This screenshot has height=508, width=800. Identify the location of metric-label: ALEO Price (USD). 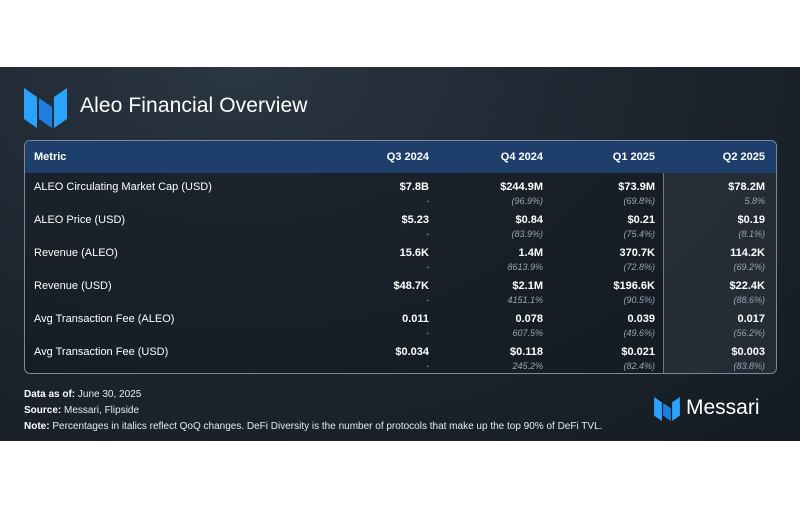
(80, 220).